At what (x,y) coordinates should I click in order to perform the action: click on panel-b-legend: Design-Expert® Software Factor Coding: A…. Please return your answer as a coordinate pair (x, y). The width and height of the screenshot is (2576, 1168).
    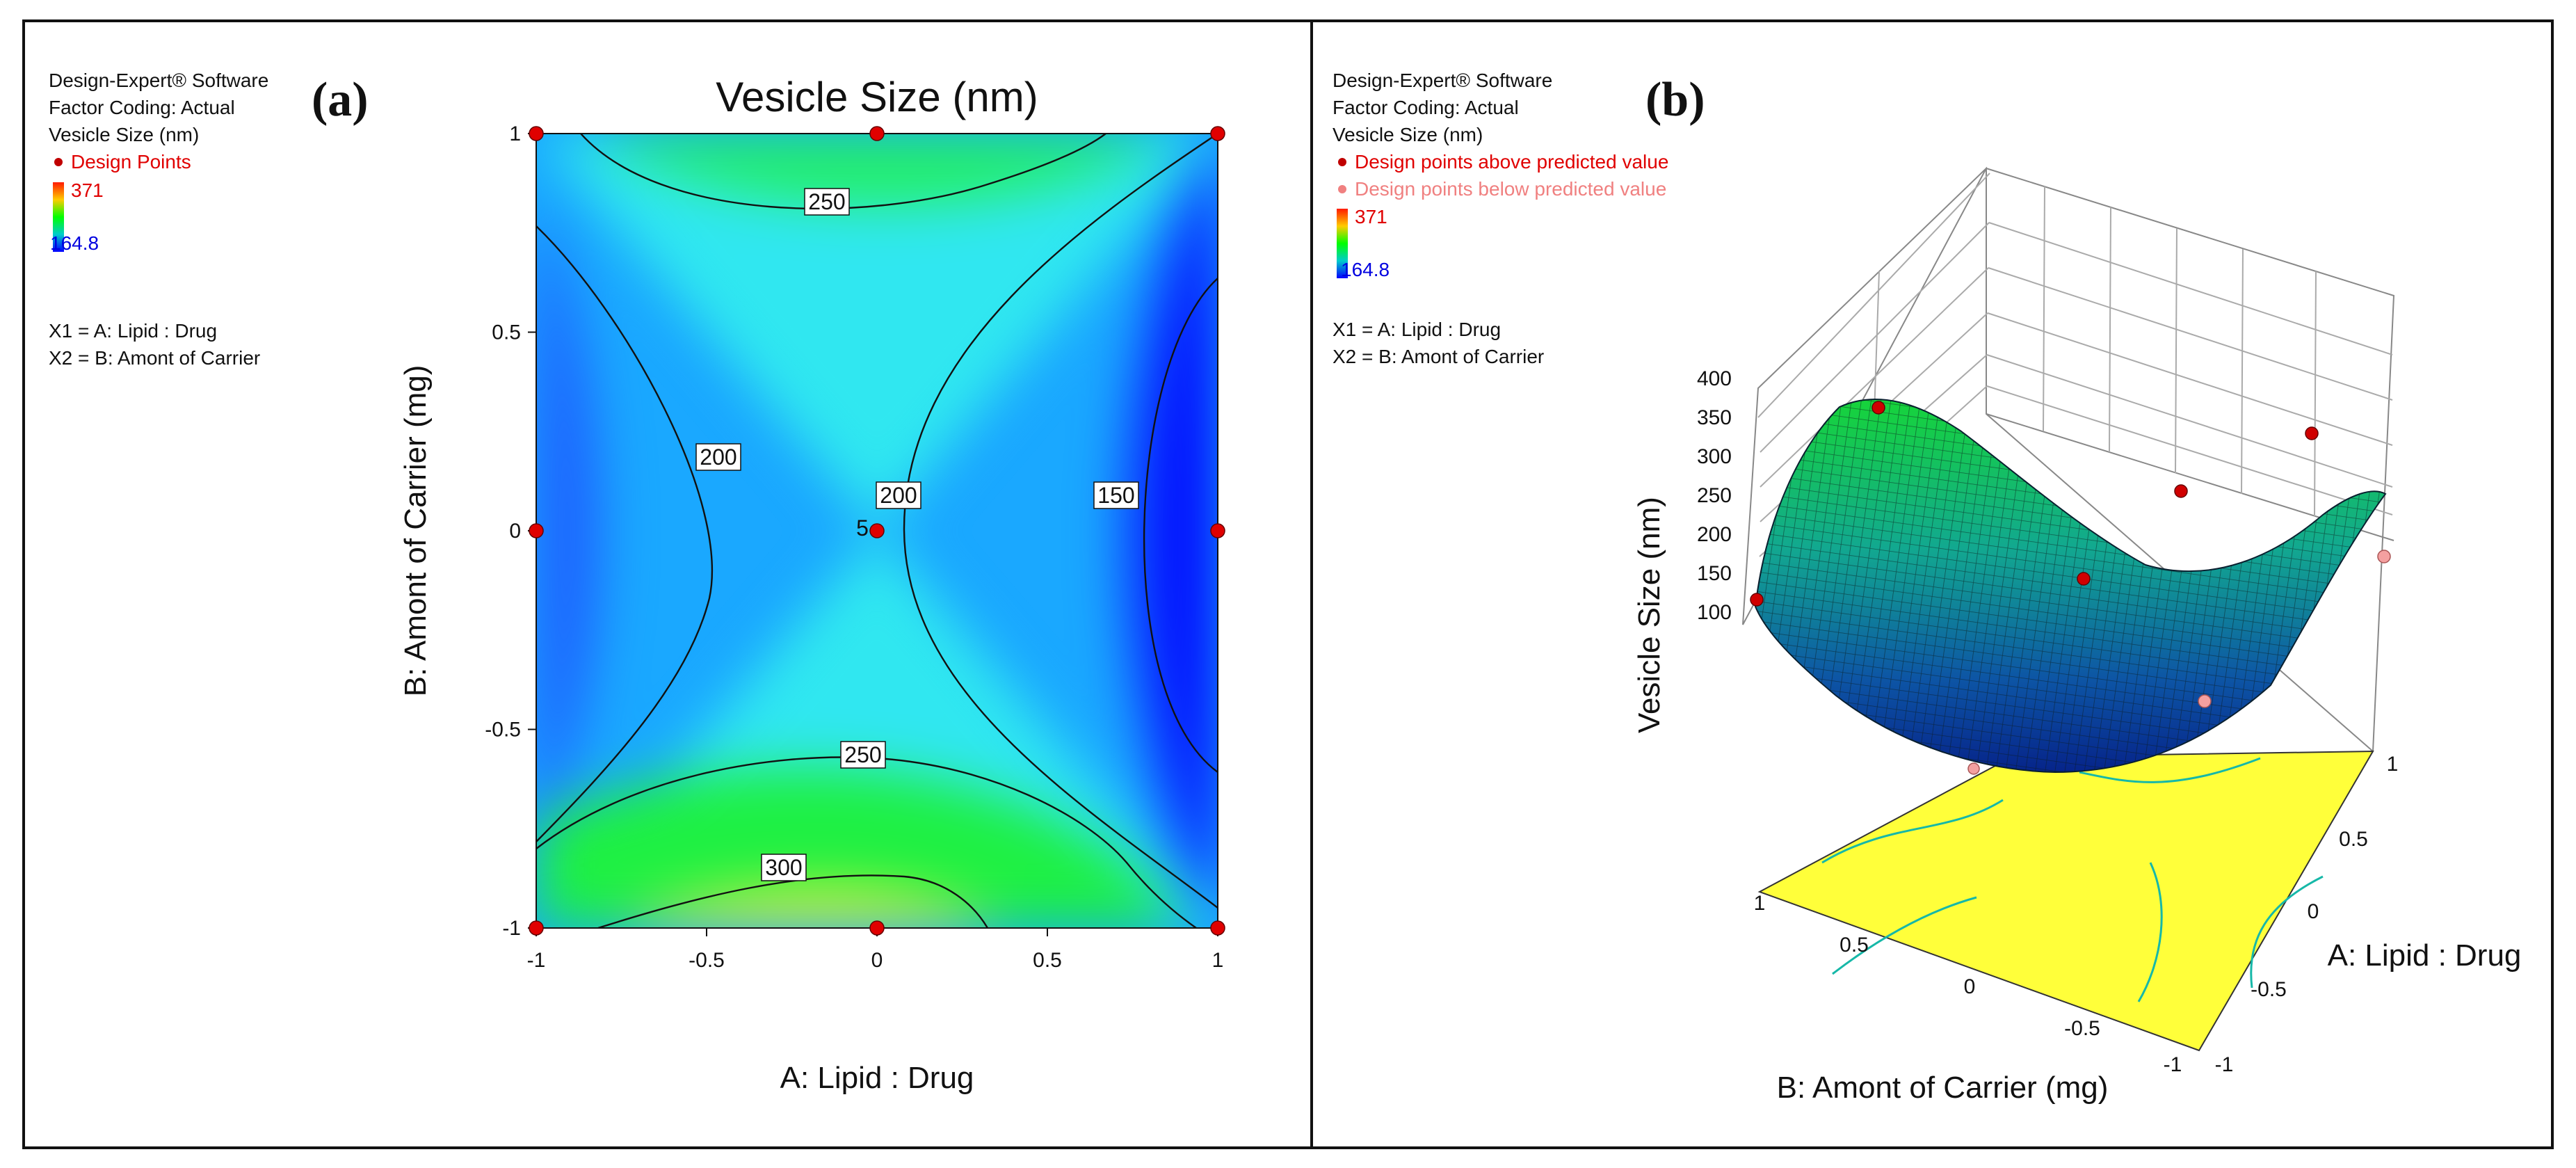
    Looking at the image, I should click on (1500, 134).